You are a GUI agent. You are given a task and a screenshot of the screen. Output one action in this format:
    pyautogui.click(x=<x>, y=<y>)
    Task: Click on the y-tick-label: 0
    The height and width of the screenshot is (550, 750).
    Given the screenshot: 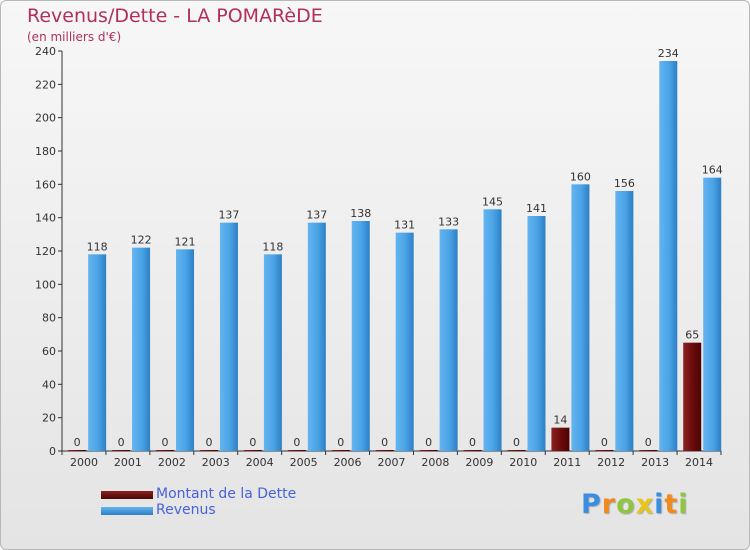 What is the action you would take?
    pyautogui.click(x=52, y=451)
    